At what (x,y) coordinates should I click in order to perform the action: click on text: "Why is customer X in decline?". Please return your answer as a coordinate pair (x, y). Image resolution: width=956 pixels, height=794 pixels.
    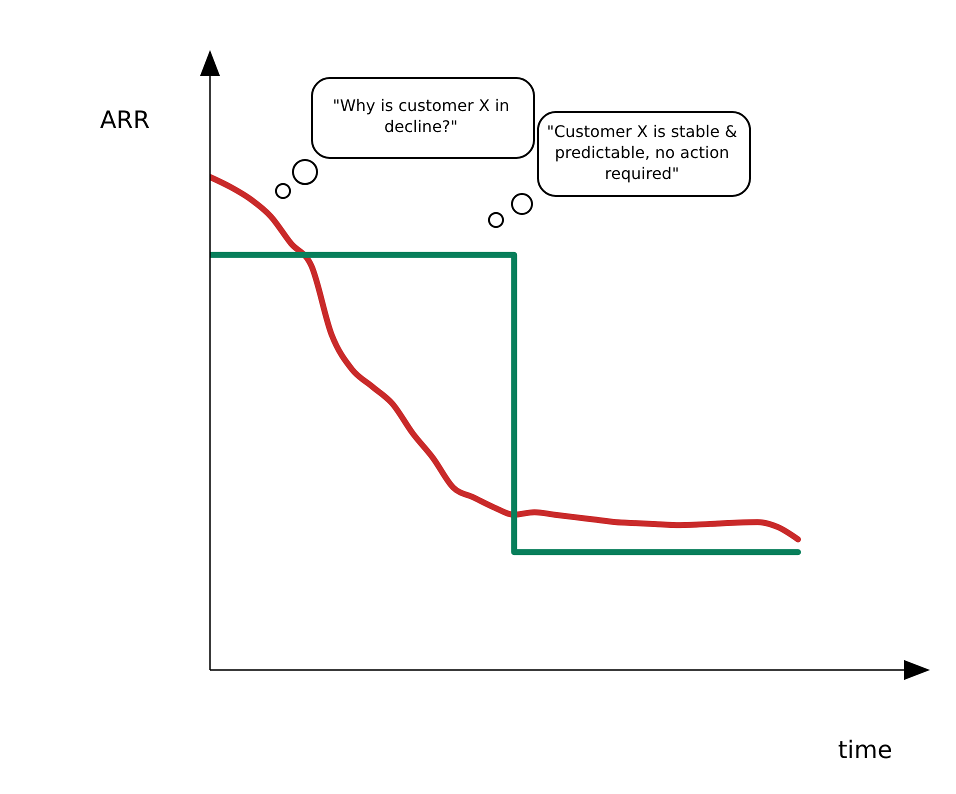
    Looking at the image, I should click on (421, 116).